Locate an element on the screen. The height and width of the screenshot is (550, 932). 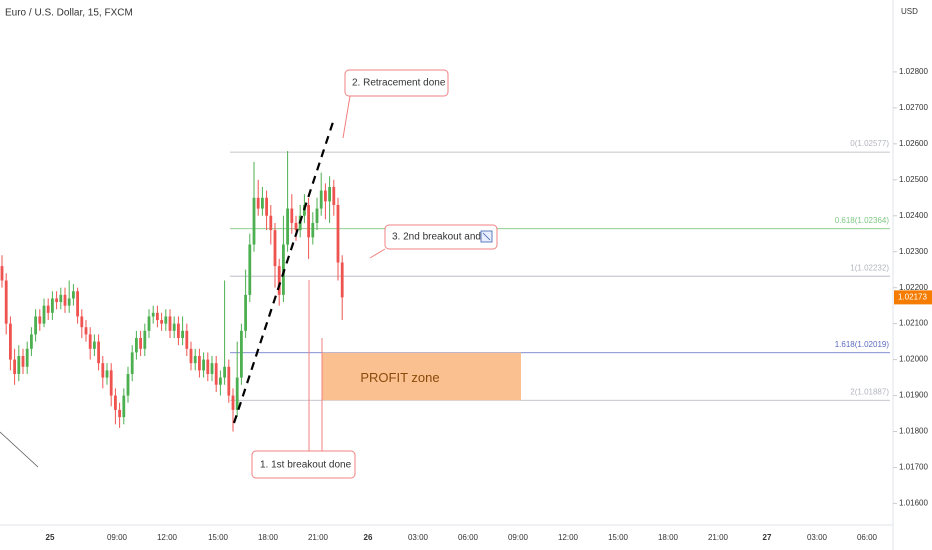
x-tick-label: 06:00 is located at coordinates (468, 537).